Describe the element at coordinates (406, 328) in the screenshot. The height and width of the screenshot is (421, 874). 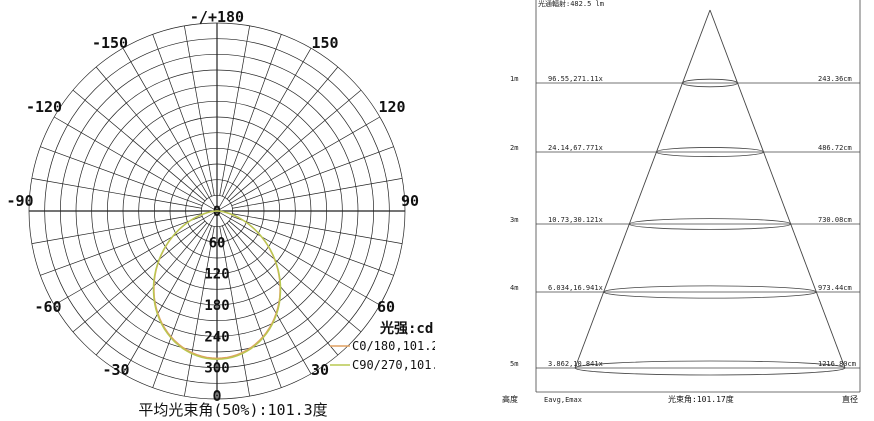
I see `radial-unit-label: 光强:cd` at that location.